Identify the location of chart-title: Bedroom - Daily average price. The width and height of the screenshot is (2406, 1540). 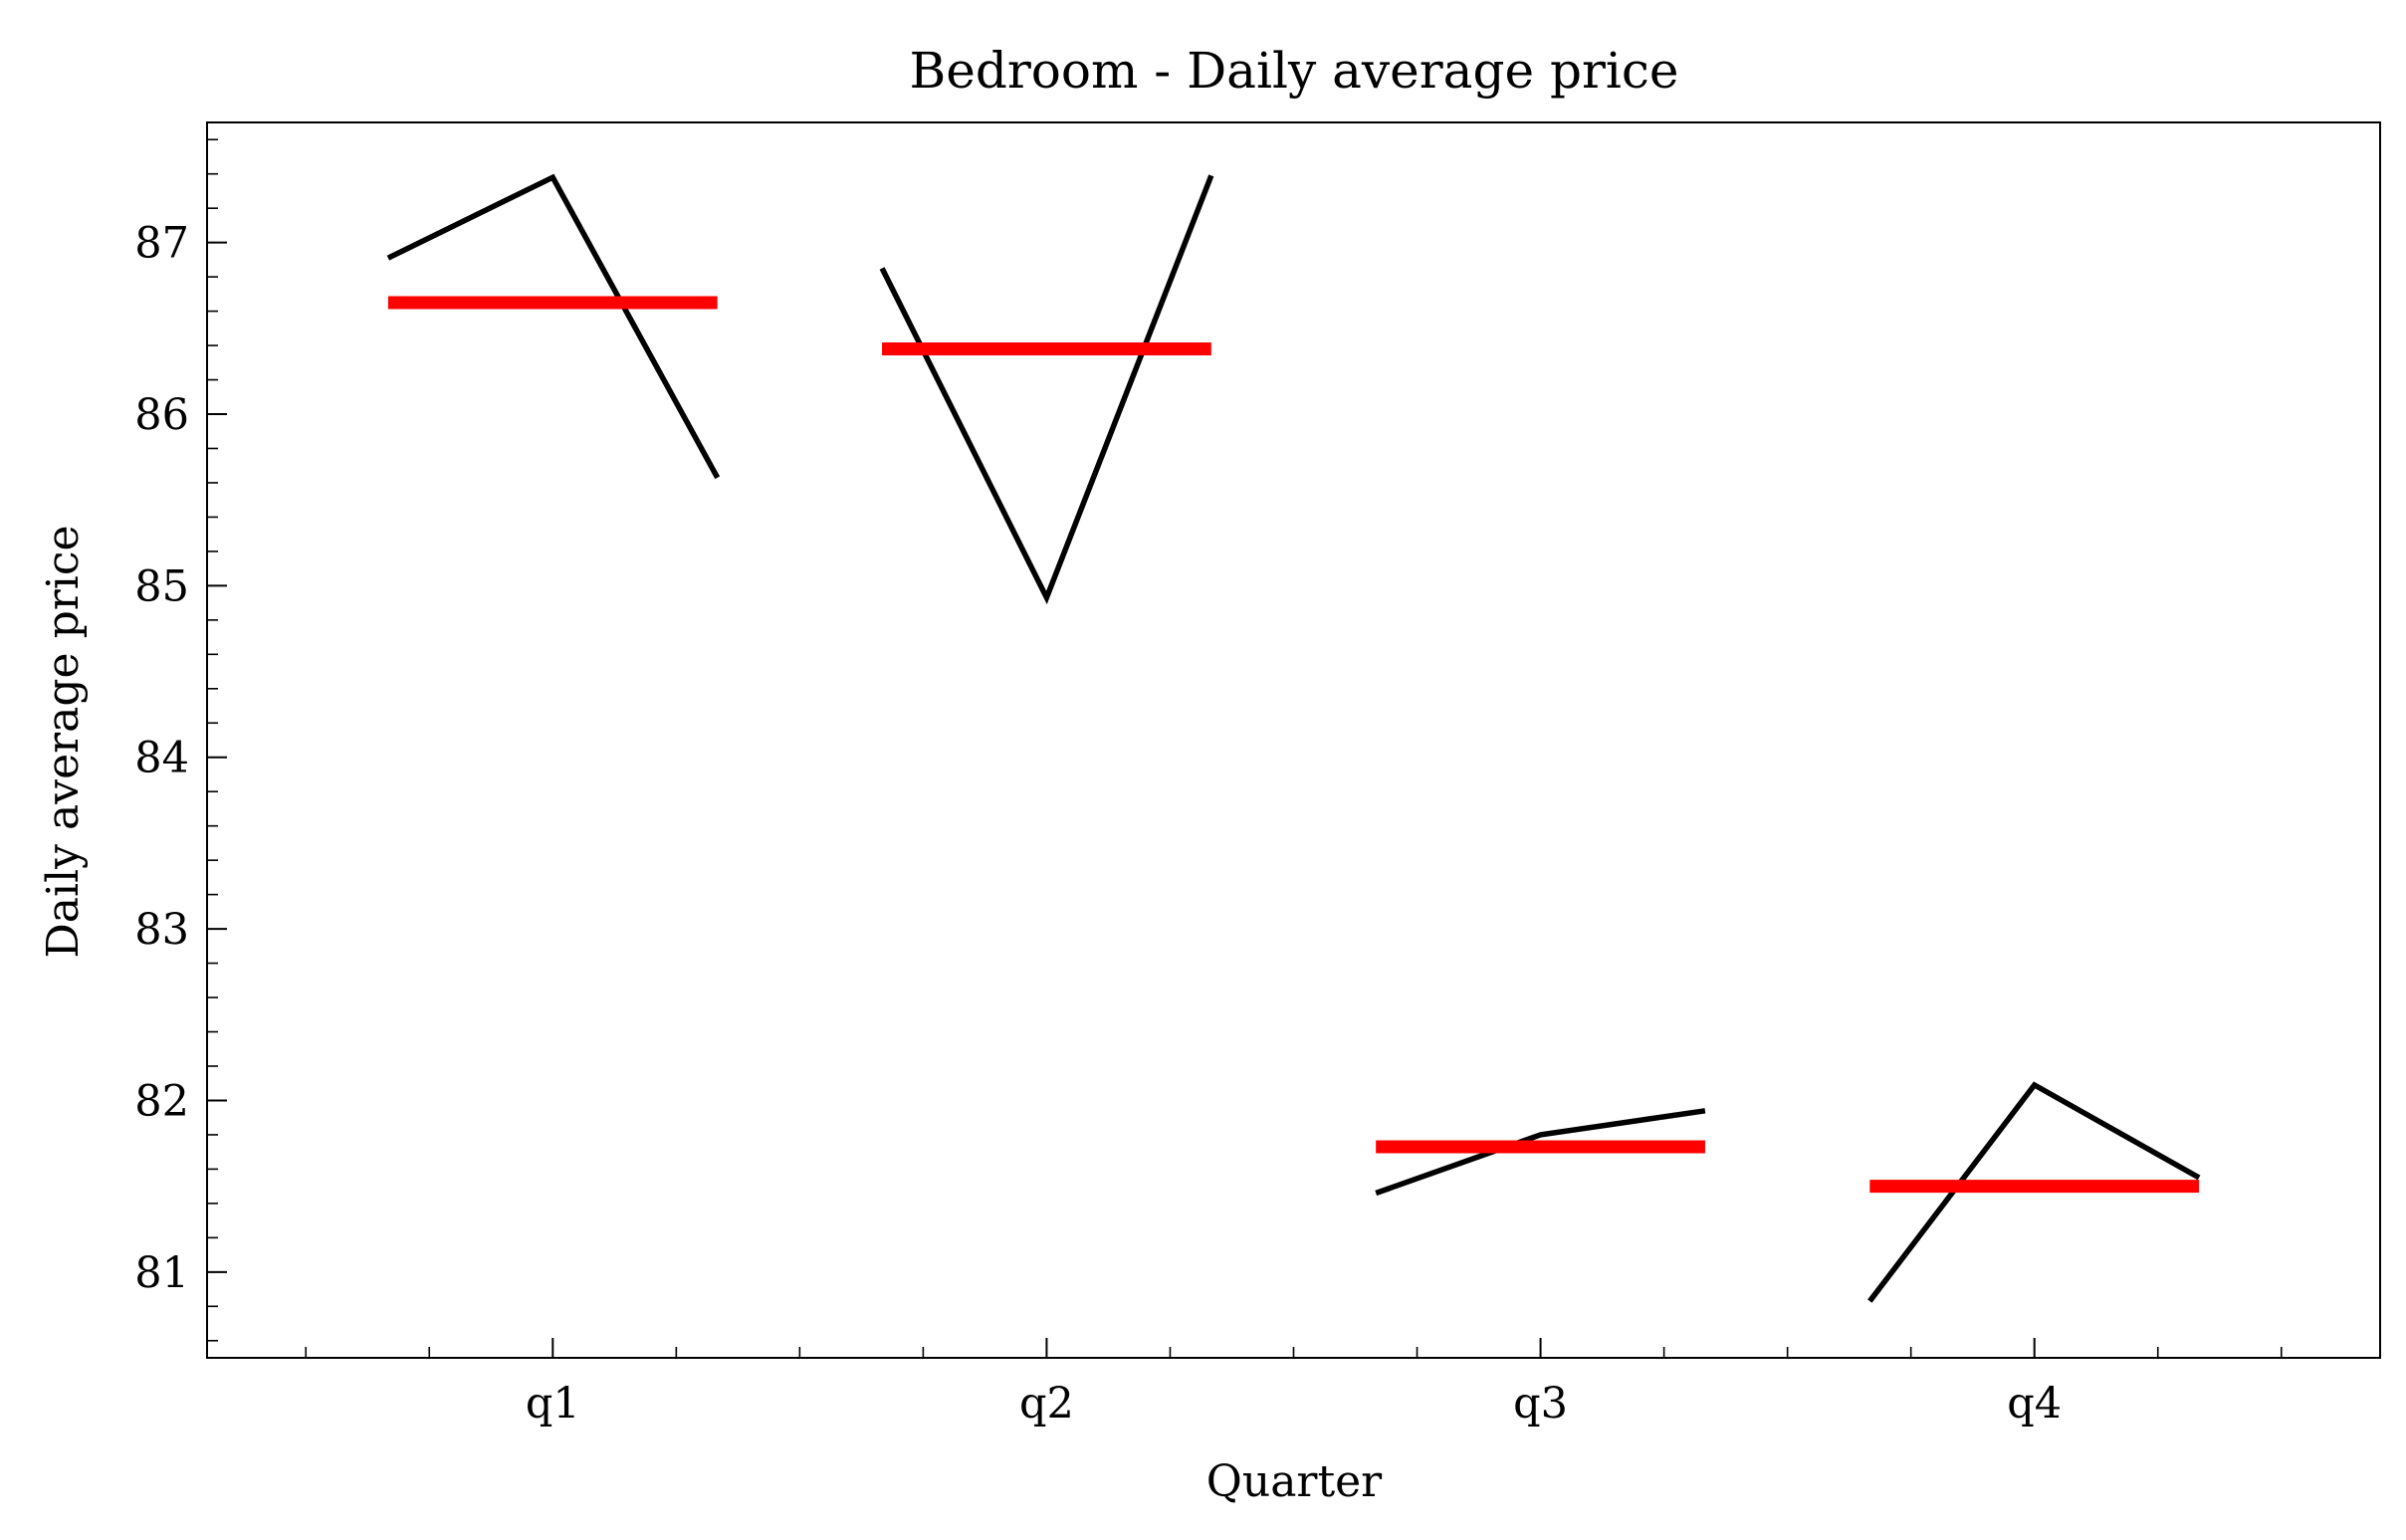
(1294, 71).